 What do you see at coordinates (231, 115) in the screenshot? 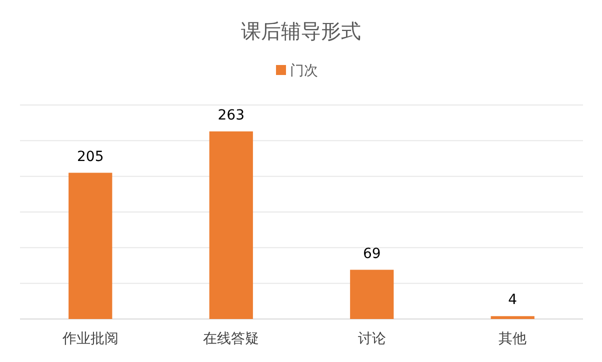
I see `data-label: 263` at bounding box center [231, 115].